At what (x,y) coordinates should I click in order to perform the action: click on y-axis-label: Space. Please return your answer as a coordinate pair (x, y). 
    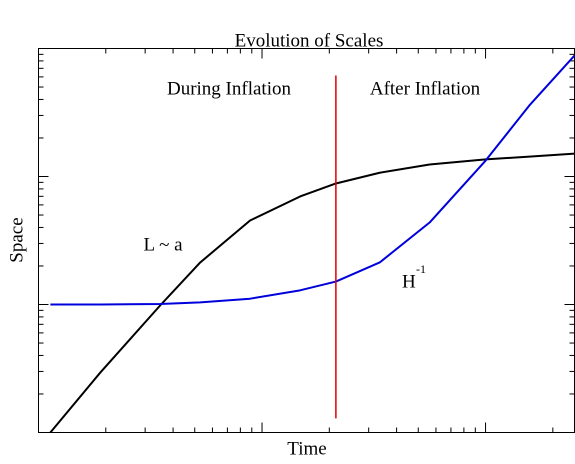
    Looking at the image, I should click on (16, 239).